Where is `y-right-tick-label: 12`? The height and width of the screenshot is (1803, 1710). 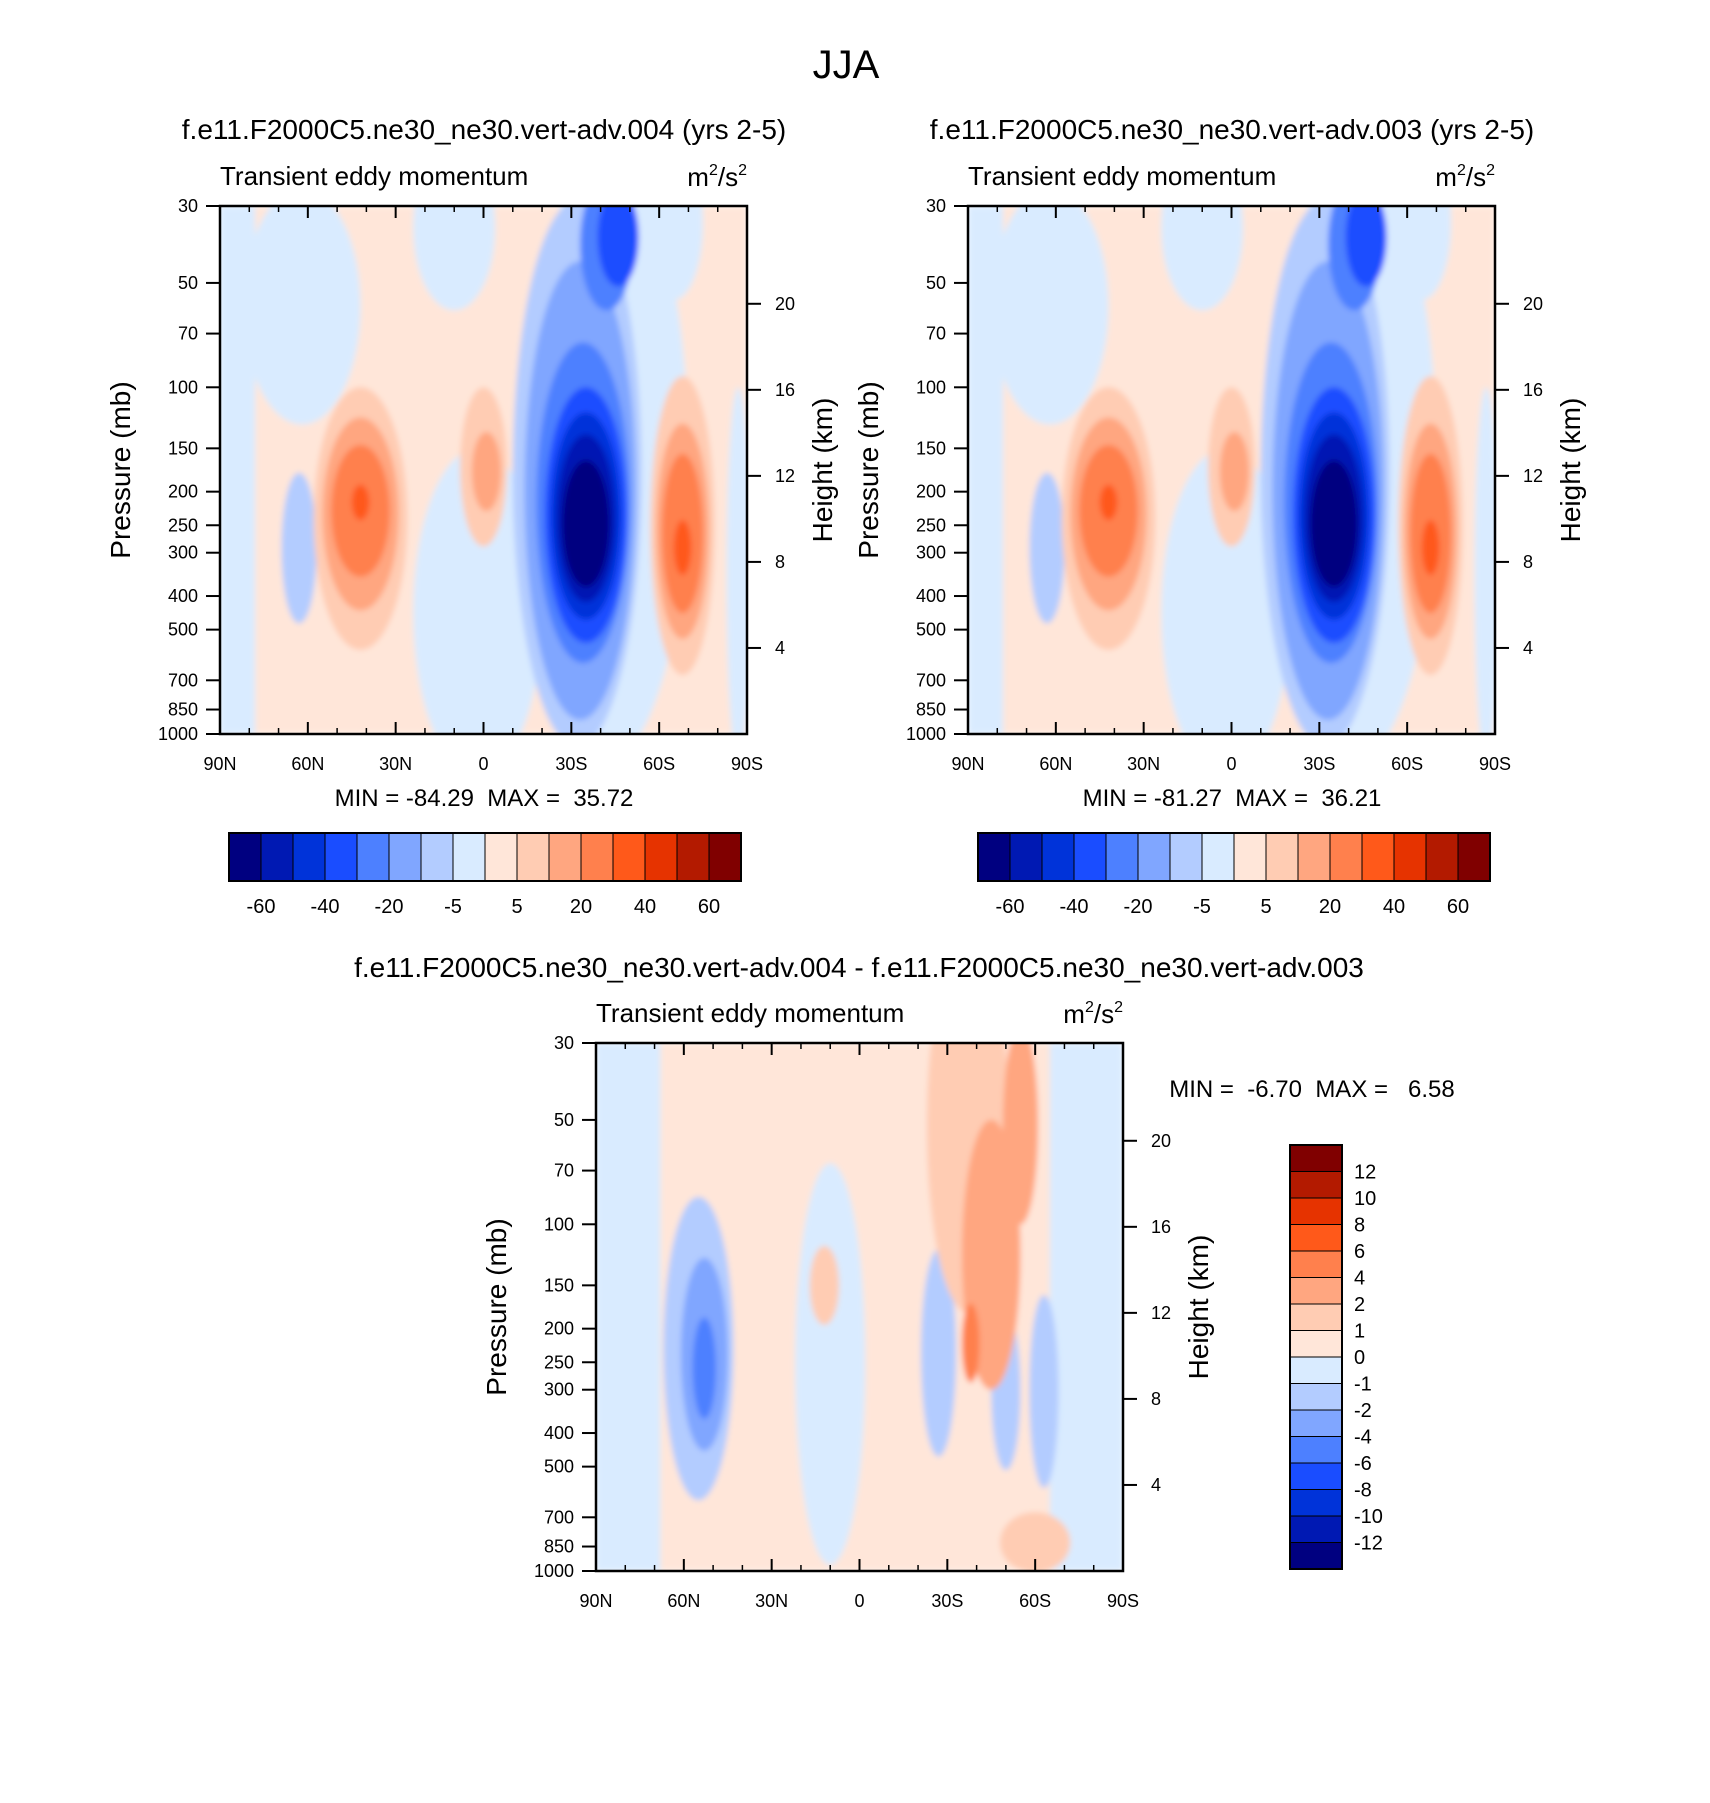 y-right-tick-label: 12 is located at coordinates (785, 476).